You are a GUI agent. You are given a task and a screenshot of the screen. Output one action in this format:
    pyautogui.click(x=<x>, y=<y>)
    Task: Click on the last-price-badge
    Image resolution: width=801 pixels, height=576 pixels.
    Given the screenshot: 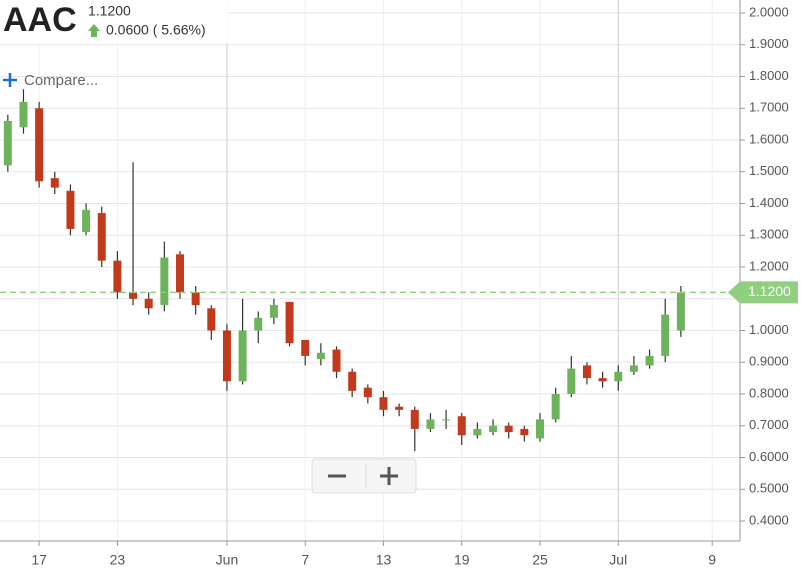 What is the action you would take?
    pyautogui.click(x=763, y=292)
    